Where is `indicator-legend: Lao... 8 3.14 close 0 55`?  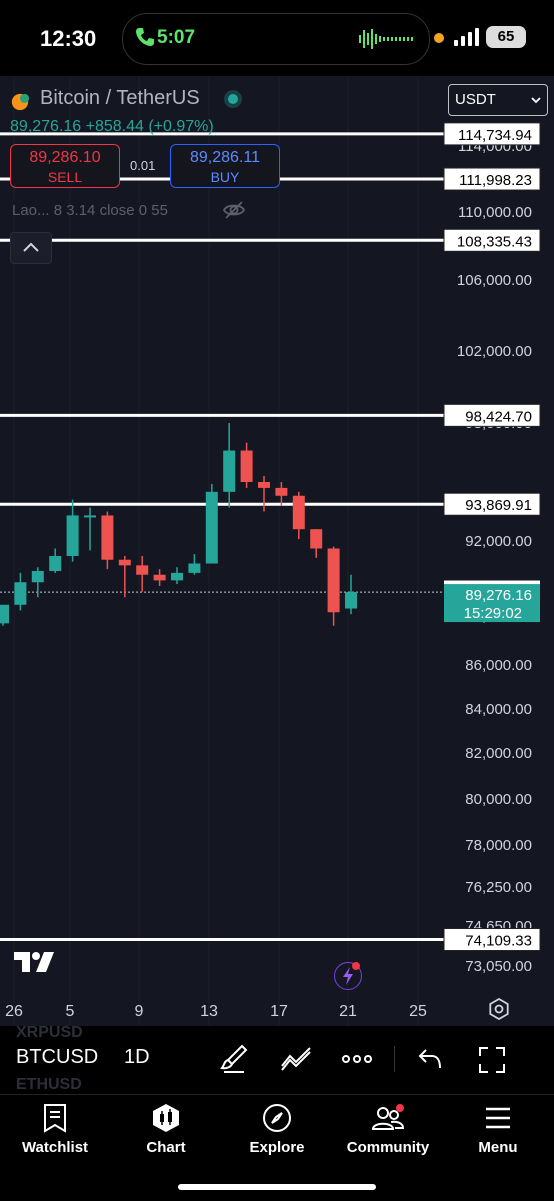
indicator-legend: Lao... 8 3.14 close 0 55 is located at coordinates (90, 210).